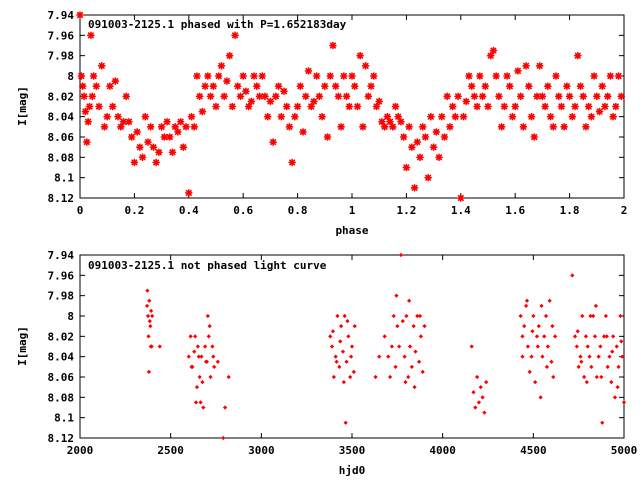  What do you see at coordinates (61, 15) in the screenshot?
I see `y-tick-label: 7.94` at bounding box center [61, 15].